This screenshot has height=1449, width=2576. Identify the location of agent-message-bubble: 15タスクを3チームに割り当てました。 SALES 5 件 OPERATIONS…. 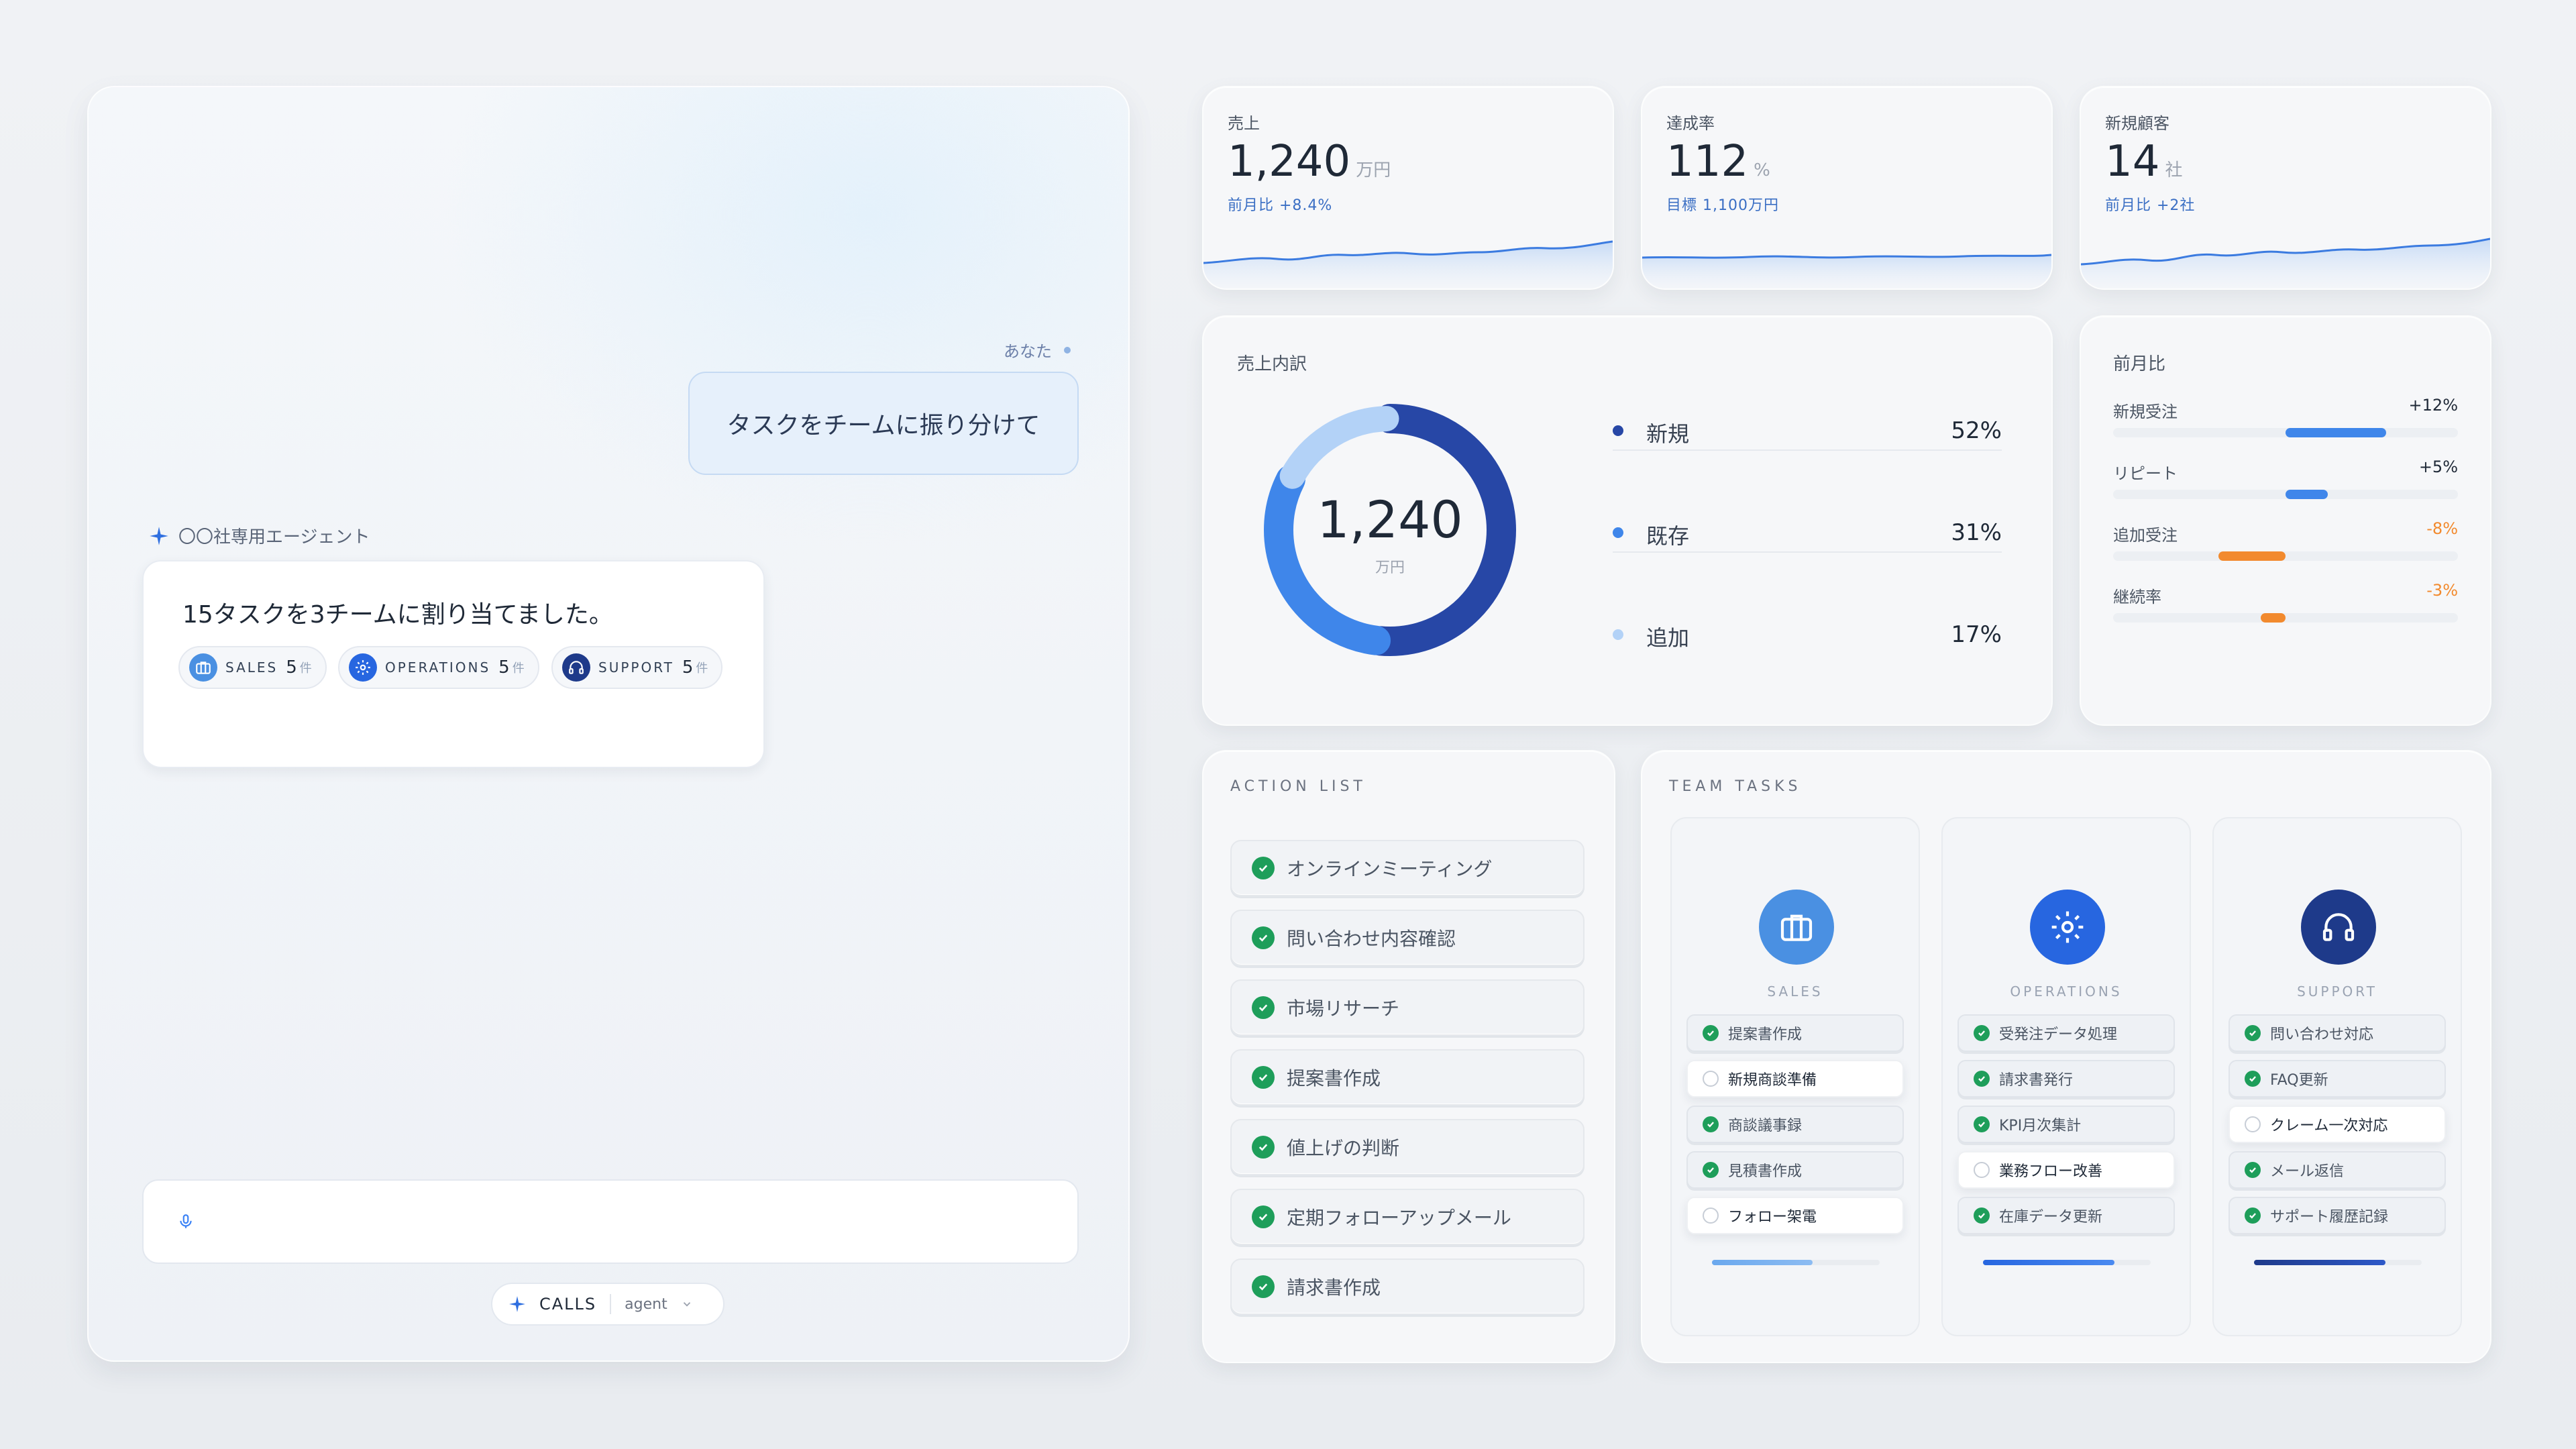
(453, 664).